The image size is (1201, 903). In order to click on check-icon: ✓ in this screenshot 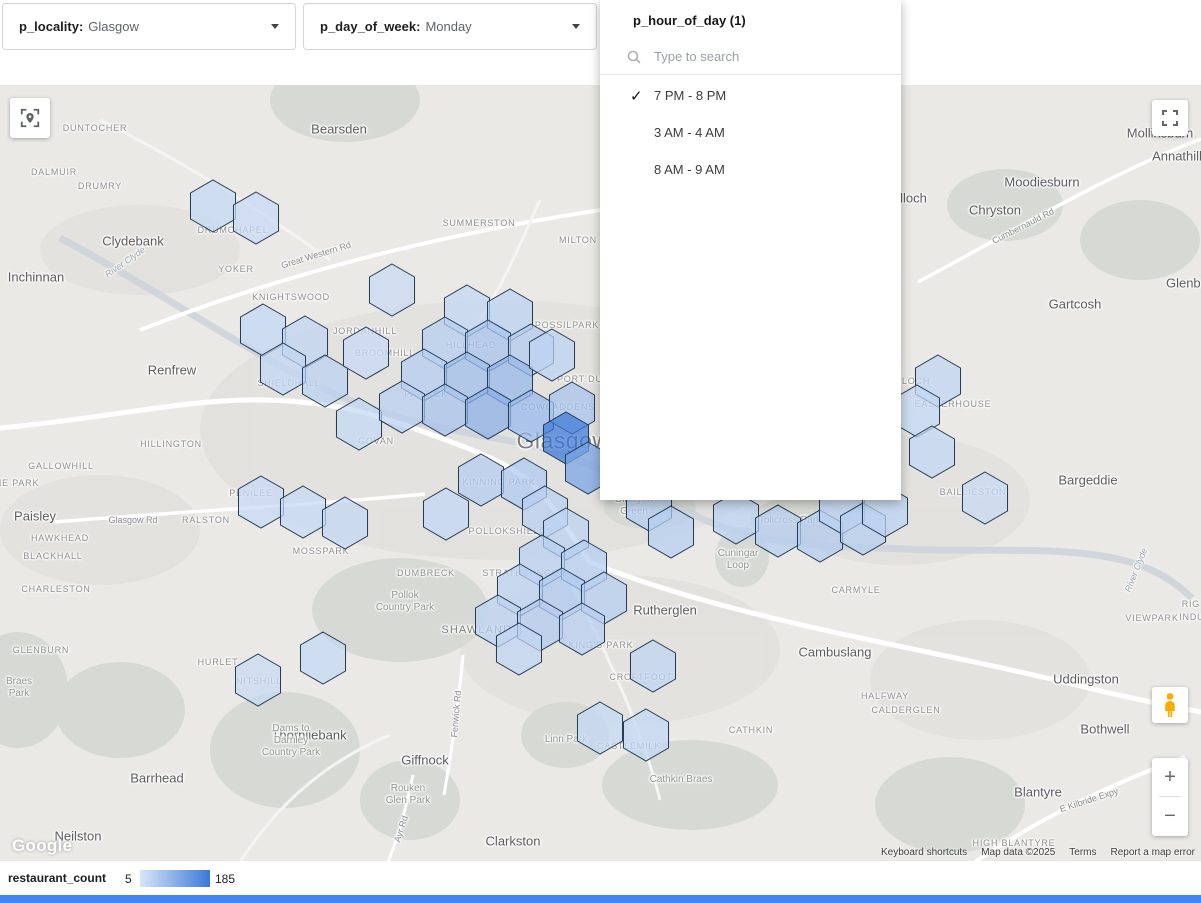, I will do `click(636, 96)`.